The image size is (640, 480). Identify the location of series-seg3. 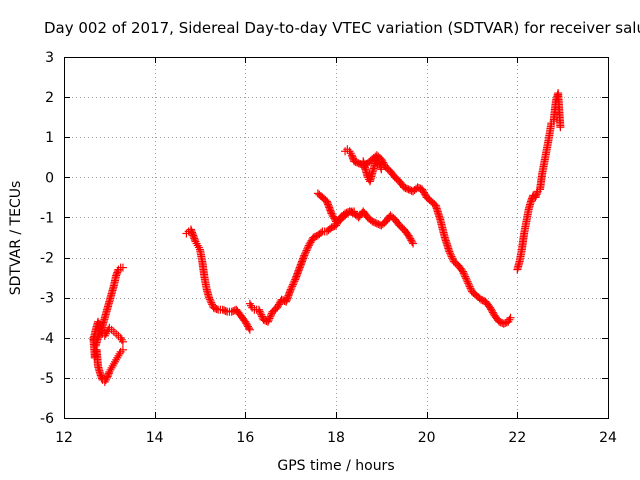
(109, 306).